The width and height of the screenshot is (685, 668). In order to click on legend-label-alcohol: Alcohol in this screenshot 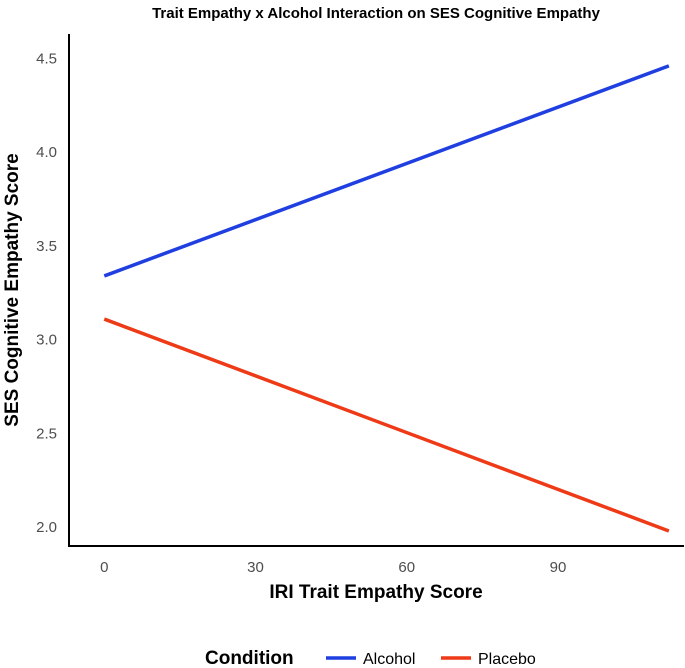, I will do `click(389, 659)`.